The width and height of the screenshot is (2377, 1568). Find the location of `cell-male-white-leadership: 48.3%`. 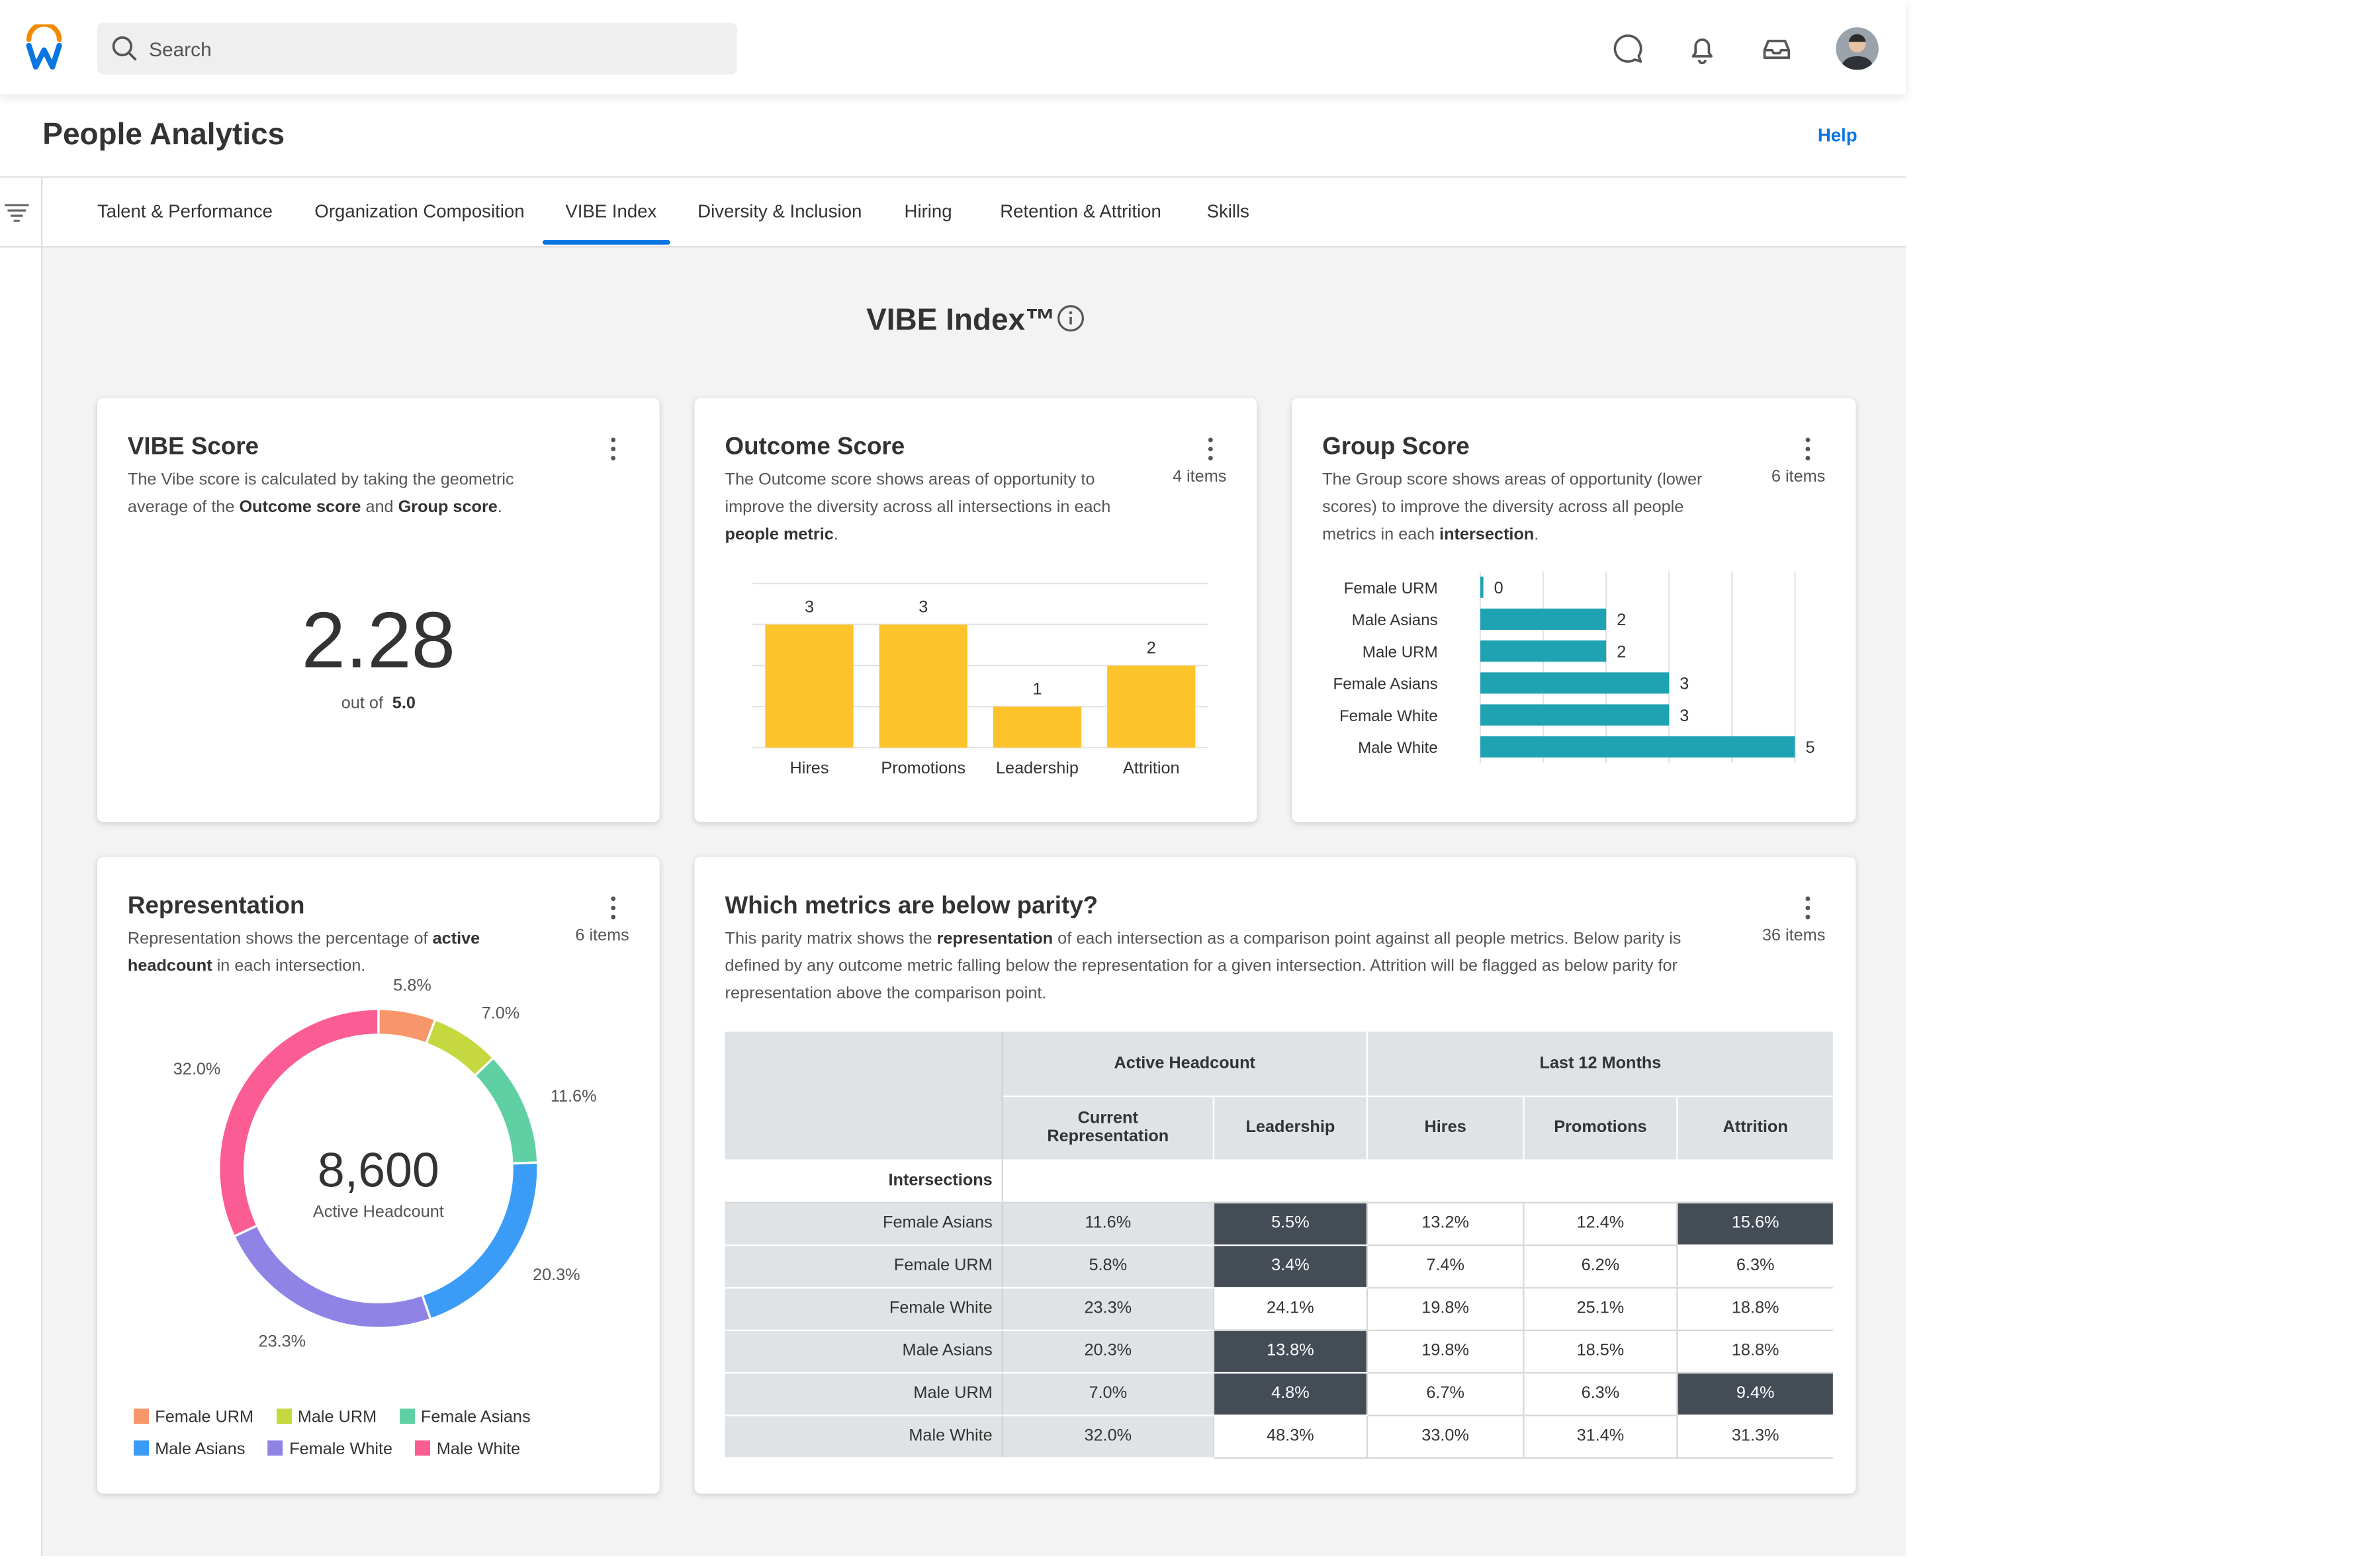

cell-male-white-leadership: 48.3% is located at coordinates (1289, 1436).